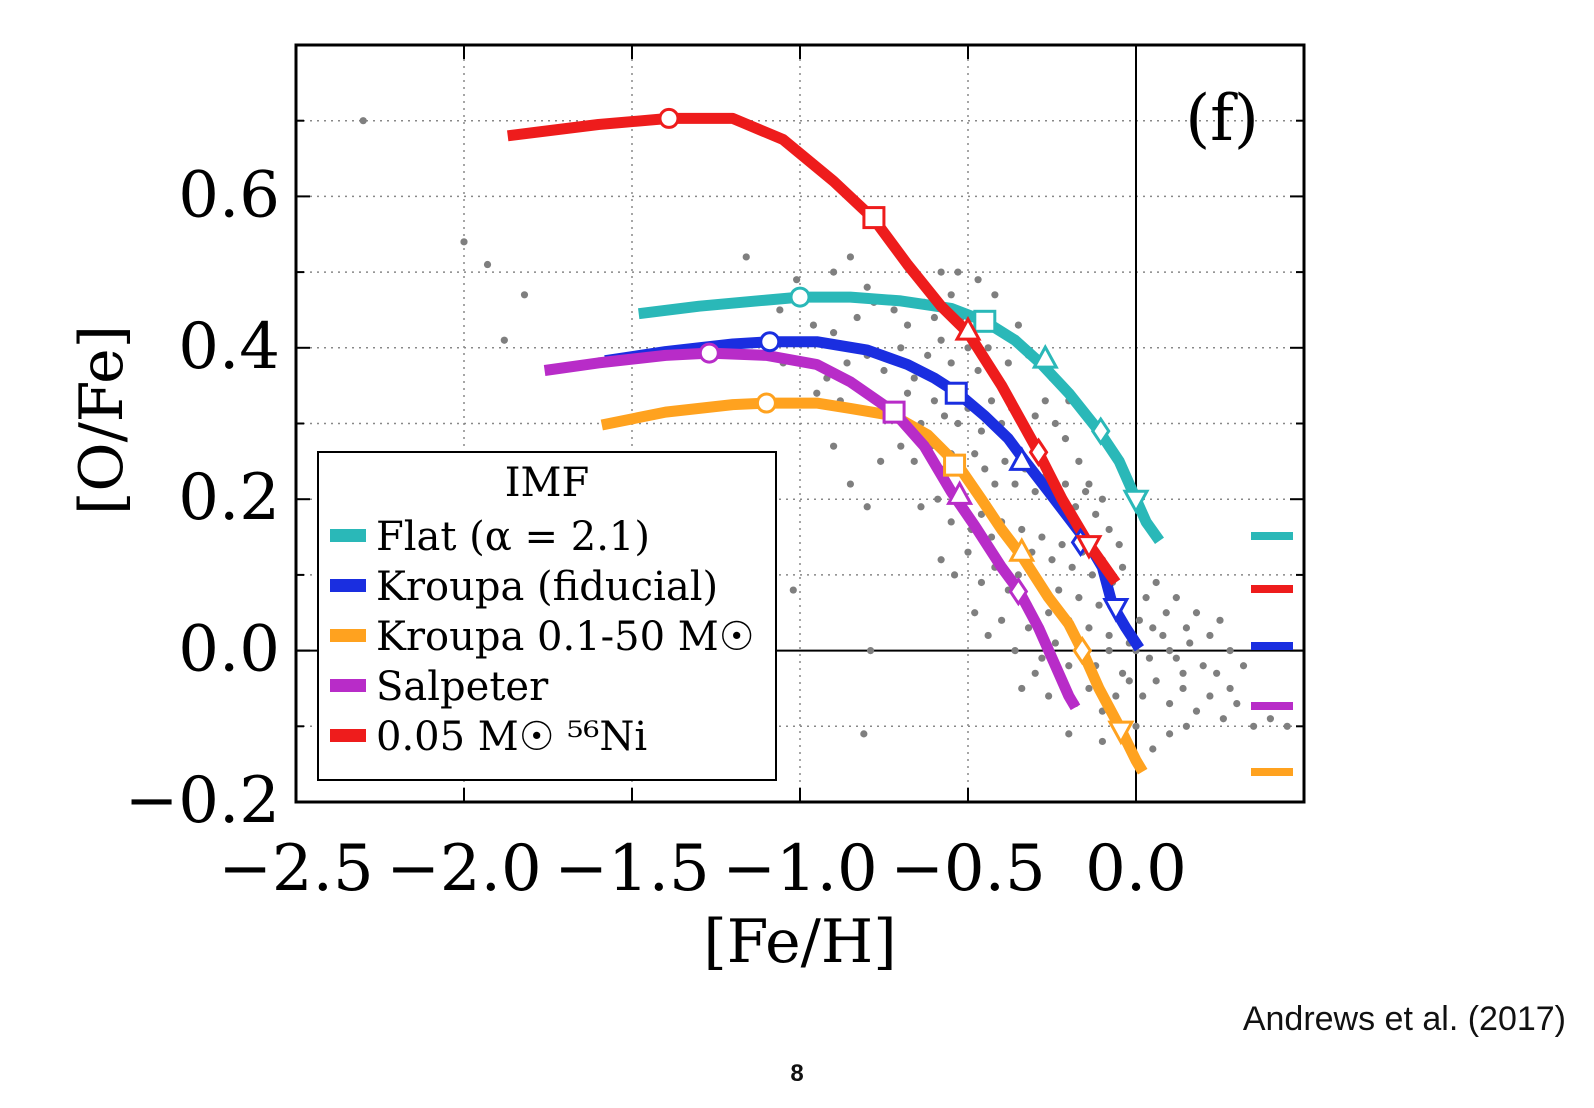 The image size is (1594, 1108). What do you see at coordinates (631, 869) in the screenshot?
I see `x-tick-label: −1.5` at bounding box center [631, 869].